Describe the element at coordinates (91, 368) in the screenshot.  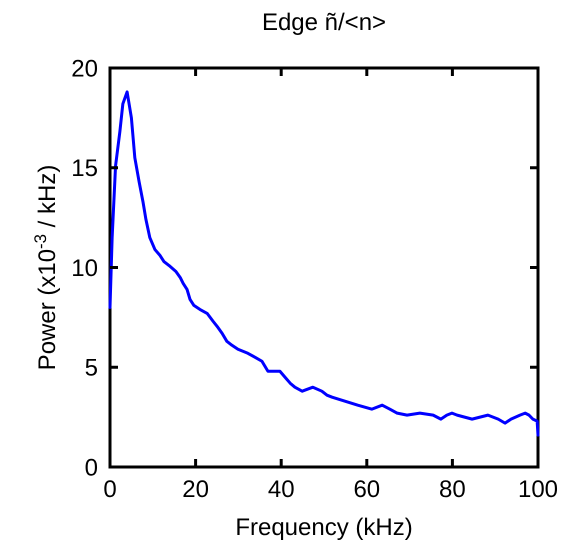
I see `y-tick-label: 5` at that location.